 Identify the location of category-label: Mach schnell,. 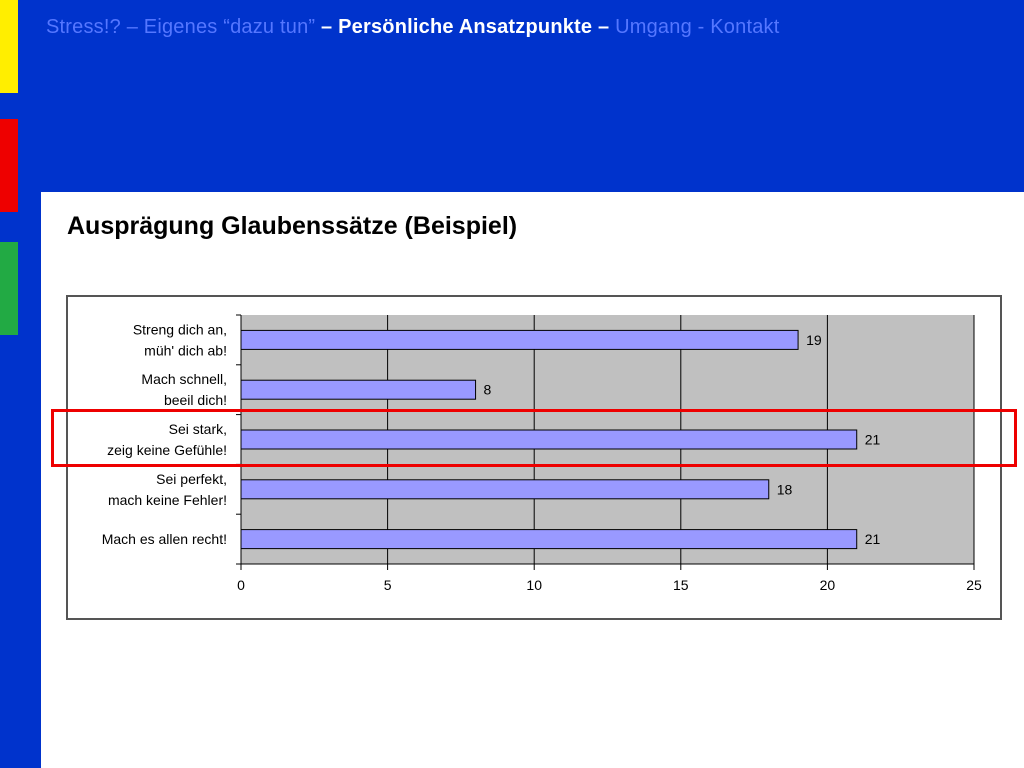
(184, 379).